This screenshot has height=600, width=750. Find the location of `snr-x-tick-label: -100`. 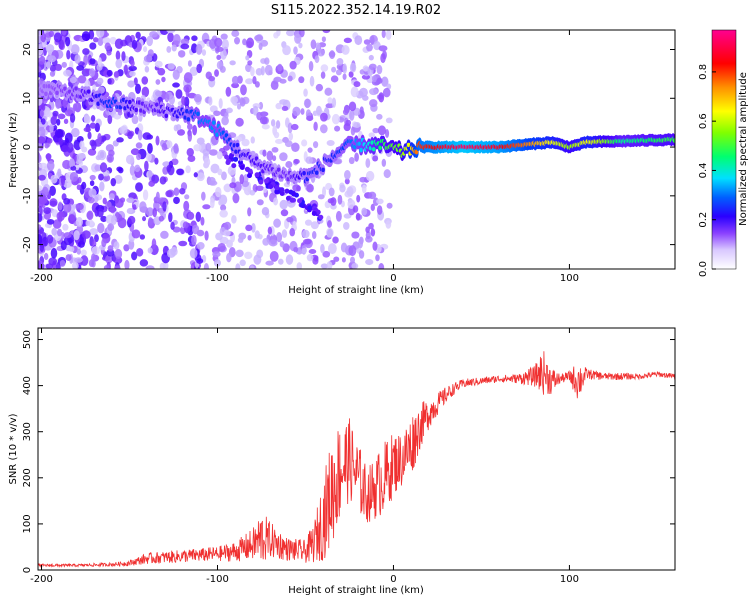

snr-x-tick-label: -100 is located at coordinates (217, 579).